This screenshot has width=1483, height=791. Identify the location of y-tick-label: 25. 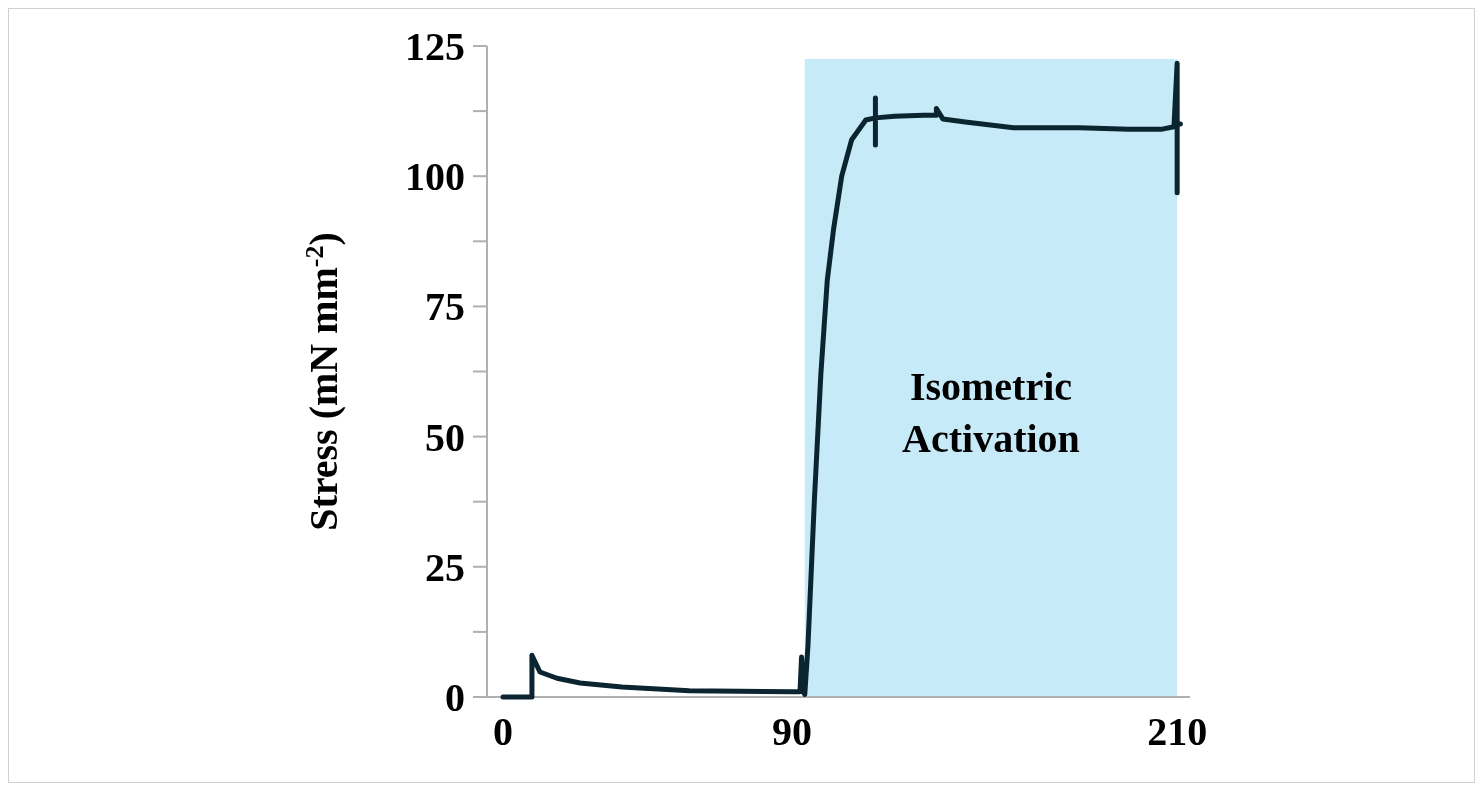
(445, 567).